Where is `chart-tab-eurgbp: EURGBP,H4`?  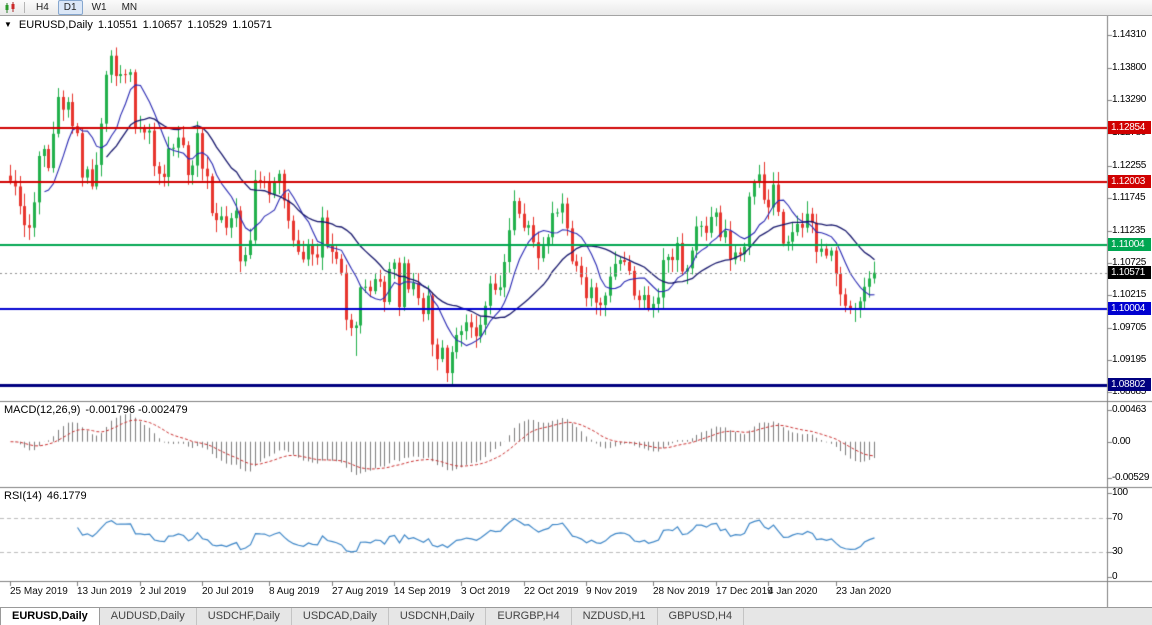
chart-tab-eurgbp: EURGBP,H4 is located at coordinates (529, 616).